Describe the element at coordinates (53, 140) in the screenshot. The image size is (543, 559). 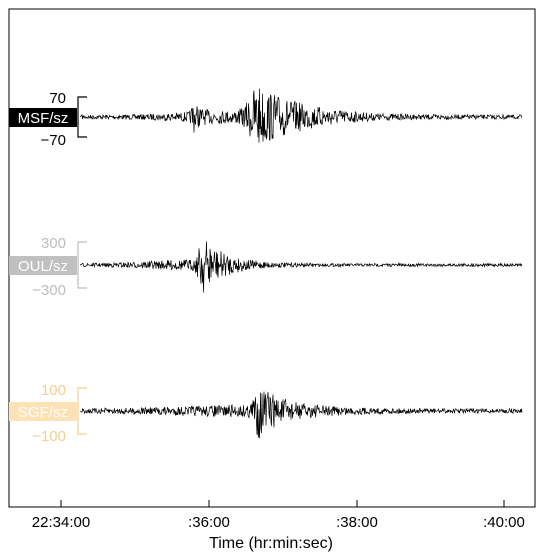
I see `y-tick-bottom-msf: −70` at that location.